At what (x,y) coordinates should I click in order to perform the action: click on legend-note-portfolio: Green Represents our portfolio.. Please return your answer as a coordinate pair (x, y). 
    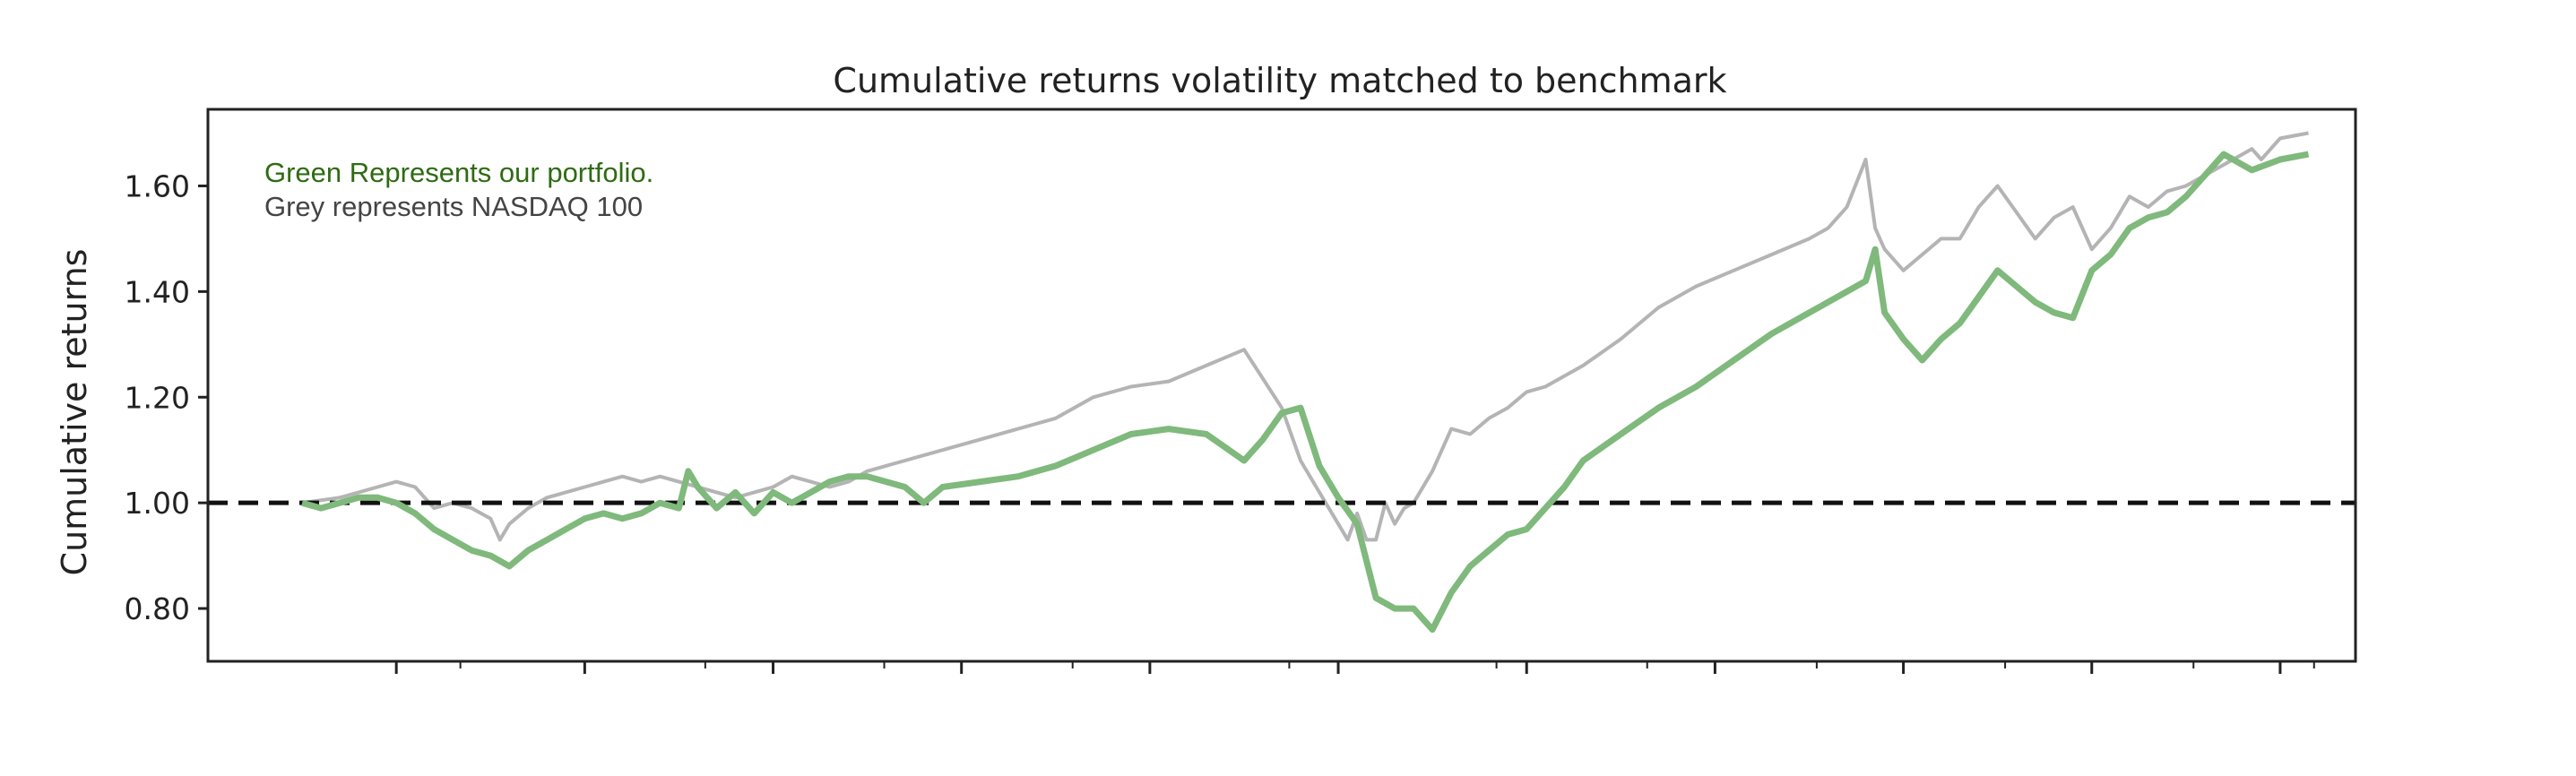
    Looking at the image, I should click on (458, 173).